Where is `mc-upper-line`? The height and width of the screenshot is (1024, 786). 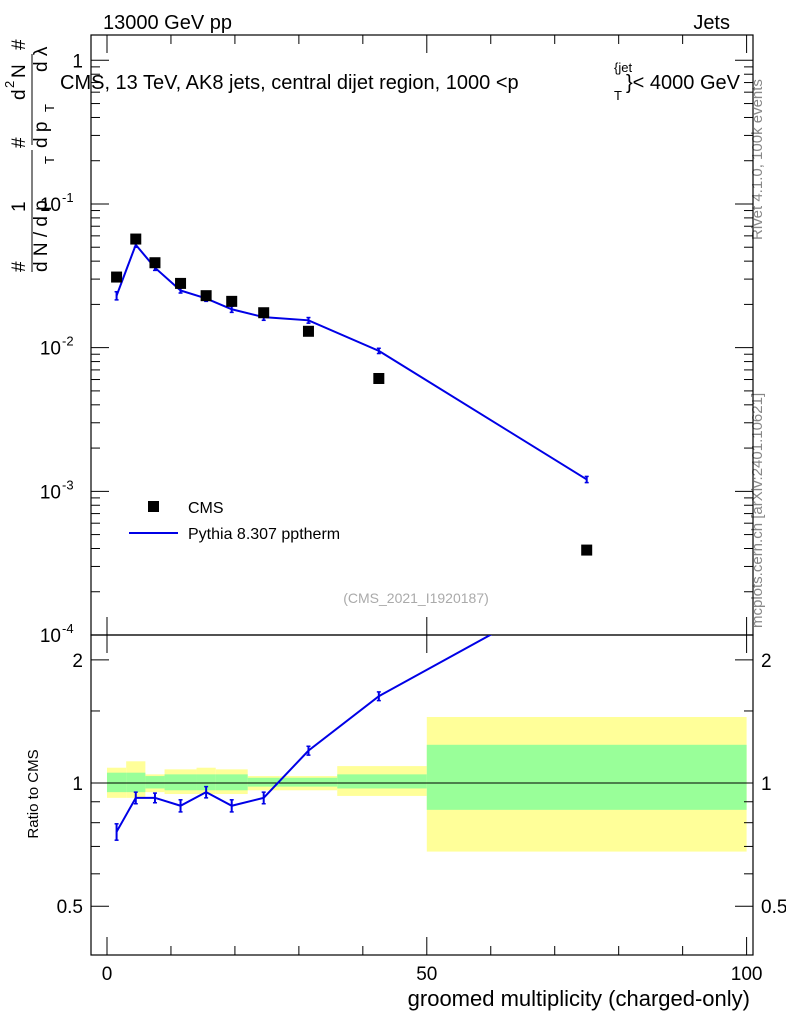
mc-upper-line is located at coordinates (351, 361).